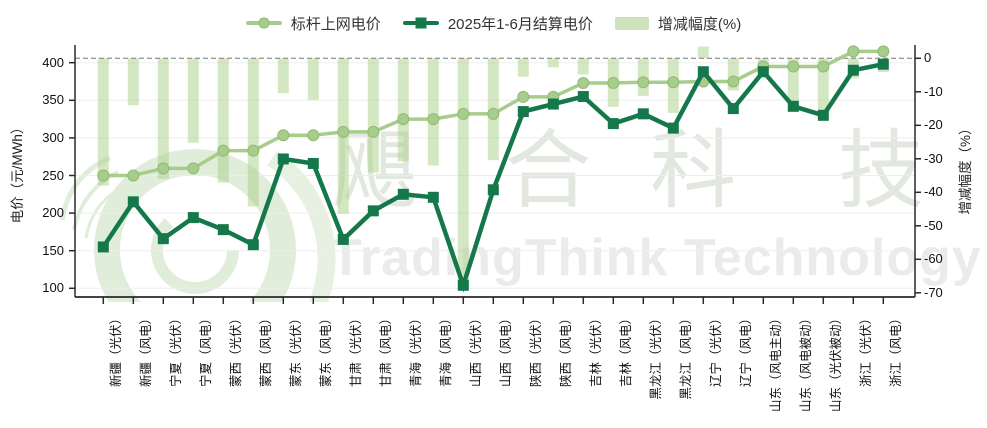 The width and height of the screenshot is (987, 428). What do you see at coordinates (715, 350) in the screenshot?
I see `x-axis-category-label: 辽宁（光伏）` at bounding box center [715, 350].